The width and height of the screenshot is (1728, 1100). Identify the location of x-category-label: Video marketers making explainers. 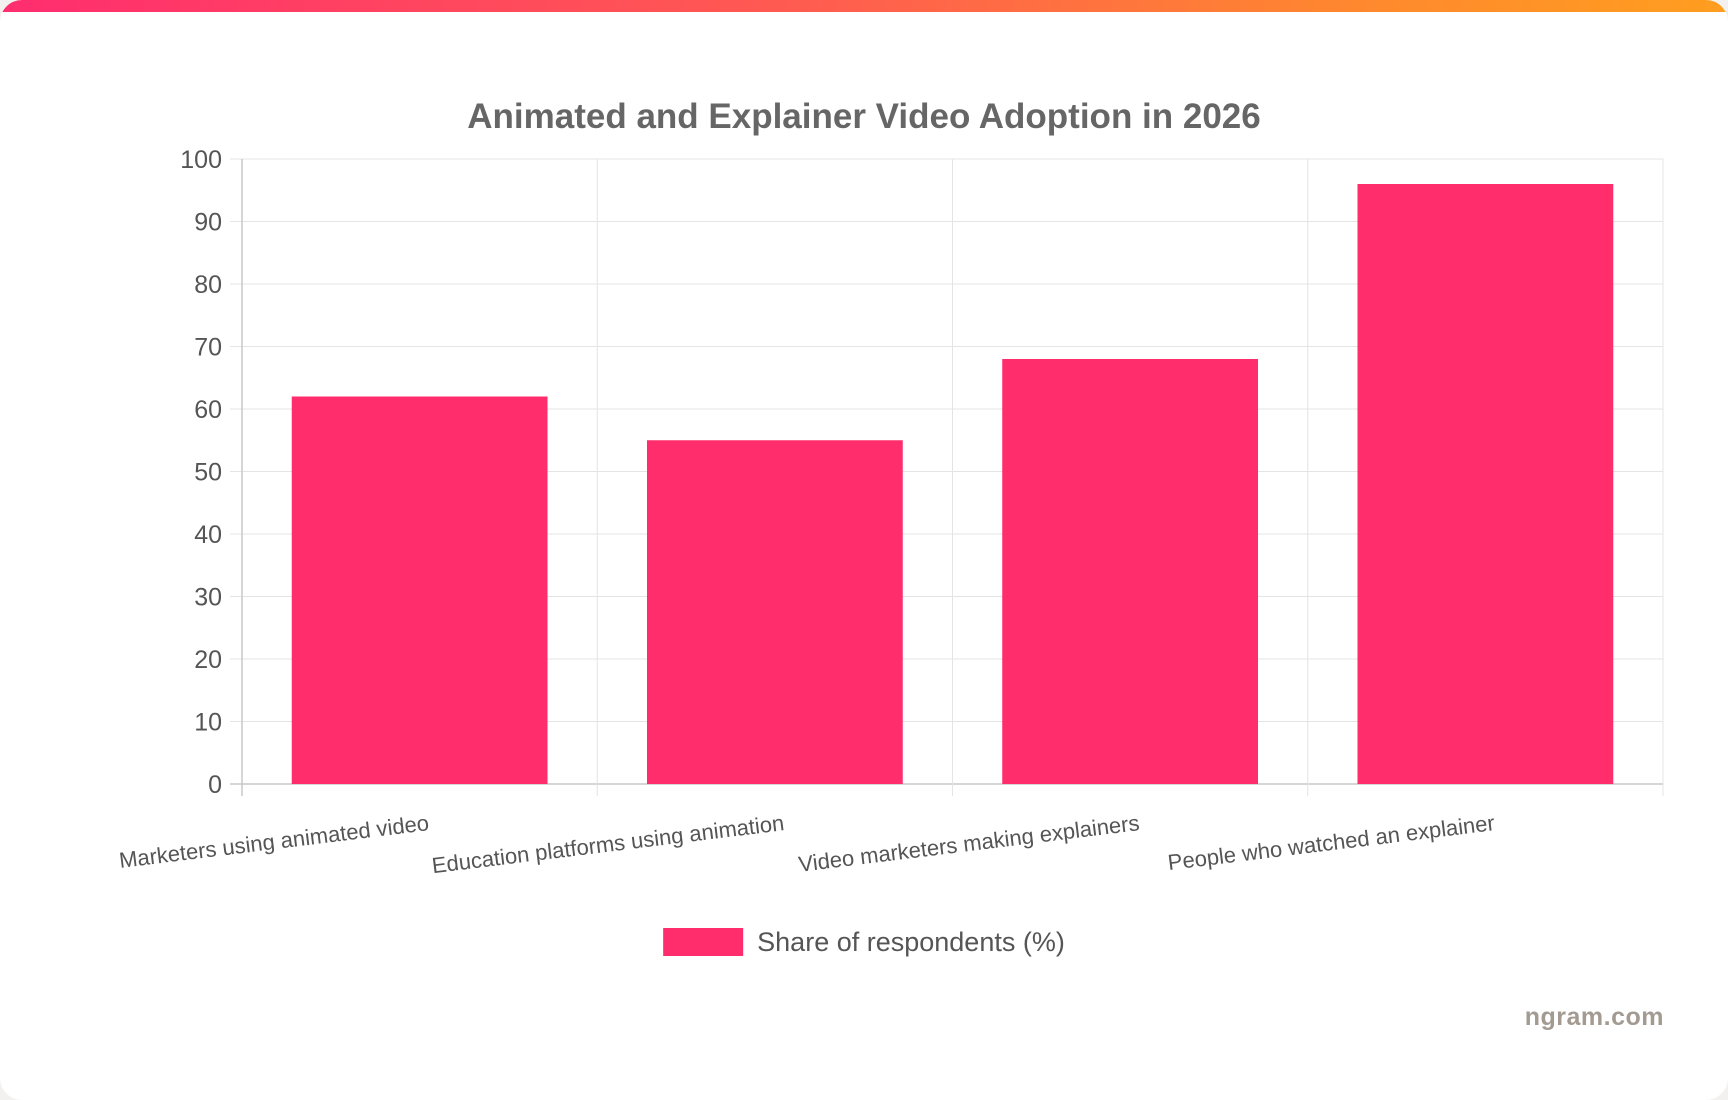
(969, 843).